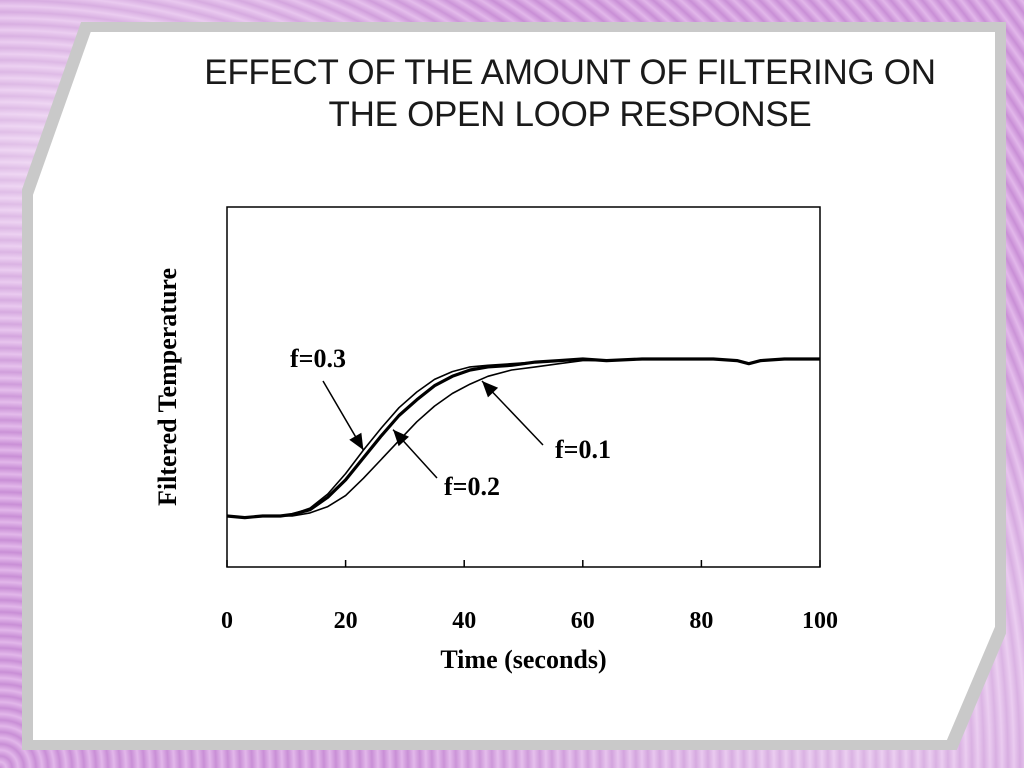 This screenshot has height=768, width=1024. What do you see at coordinates (464, 621) in the screenshot?
I see `x-tick-label-40: 40` at bounding box center [464, 621].